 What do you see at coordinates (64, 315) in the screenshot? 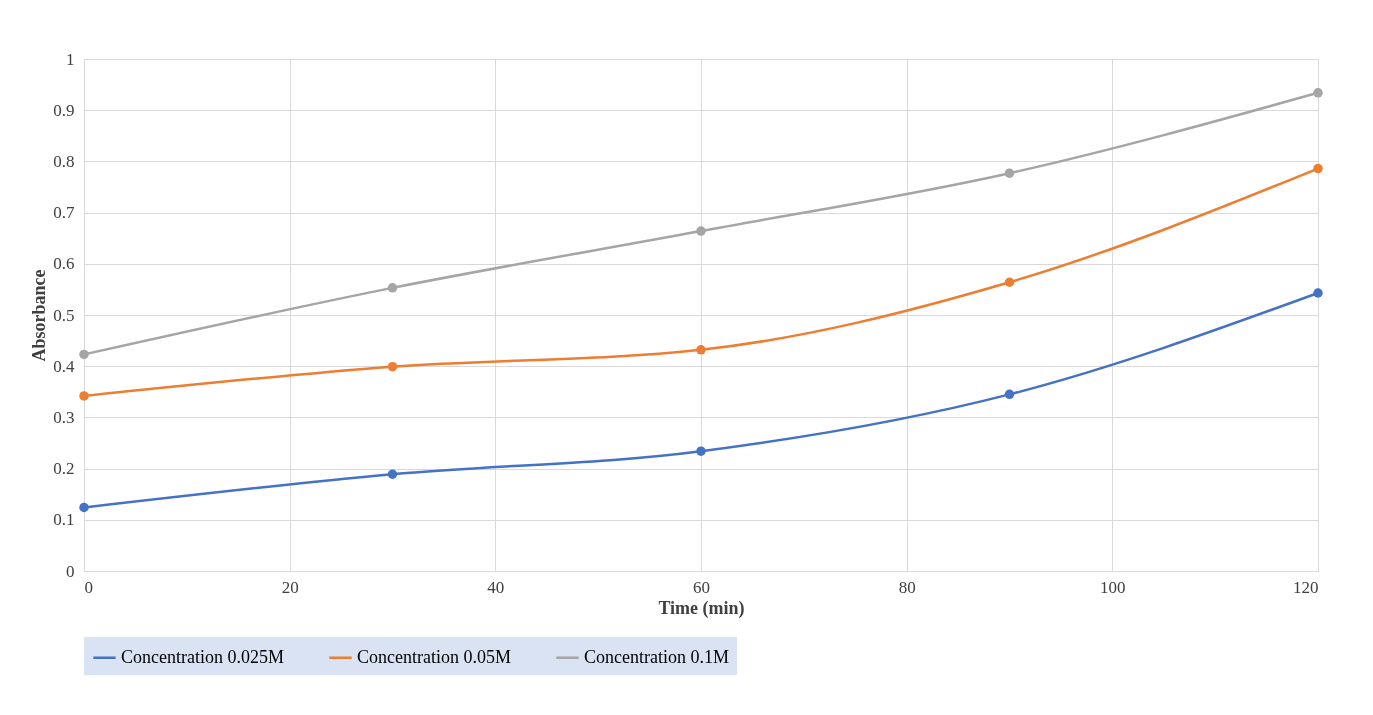
I see `y-tick-label: 0.5` at bounding box center [64, 315].